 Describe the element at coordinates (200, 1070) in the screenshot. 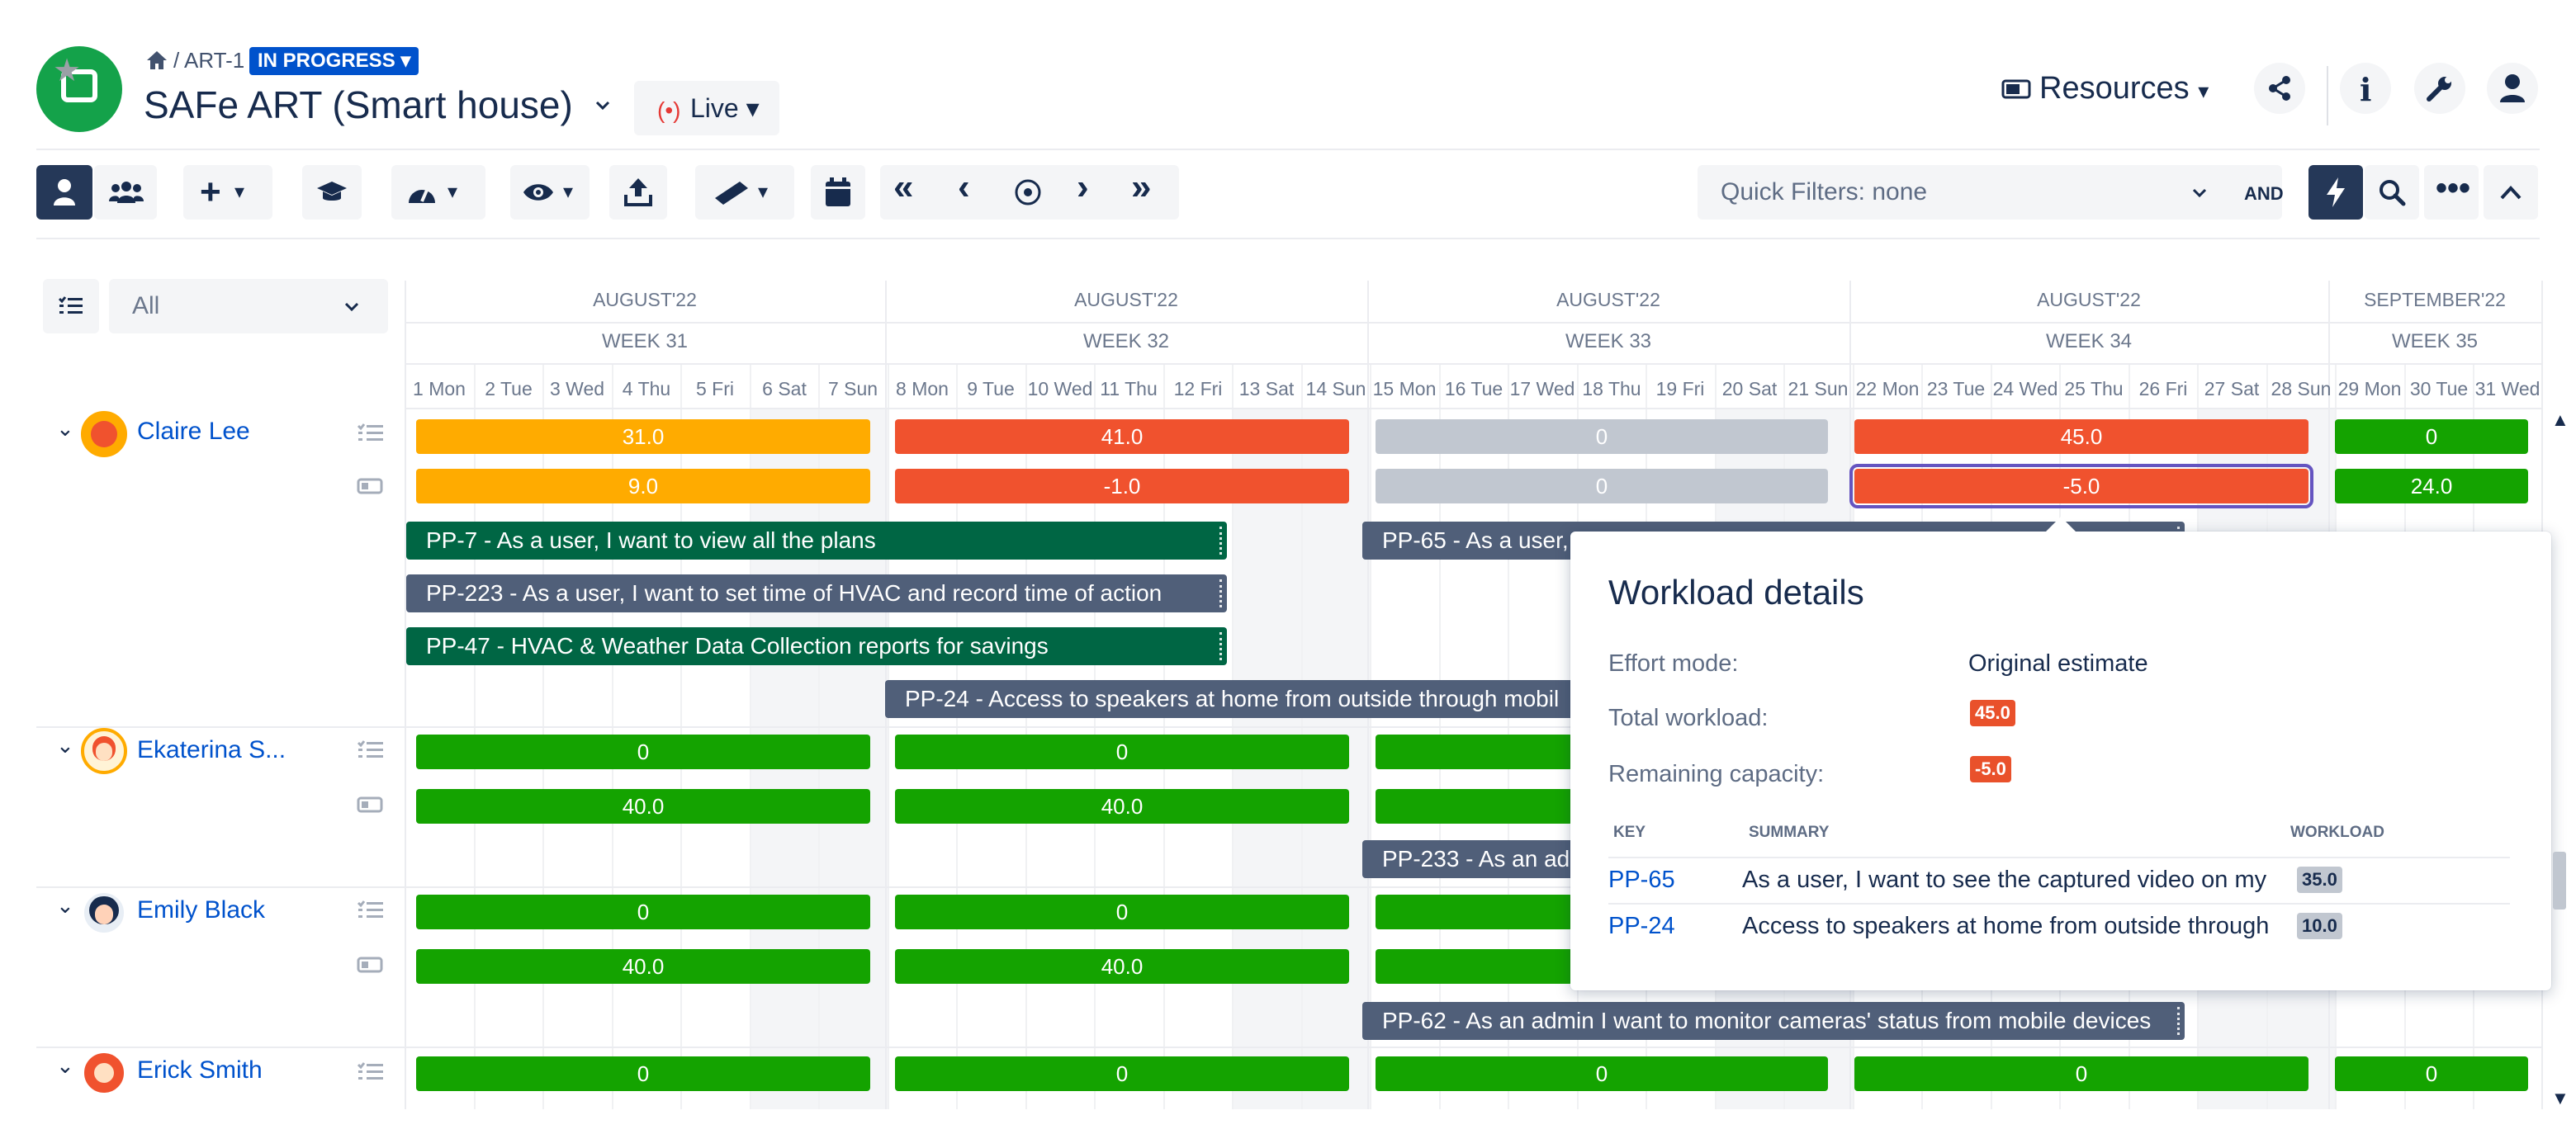

I see `person-name-erick-smith: Erick Smith` at that location.